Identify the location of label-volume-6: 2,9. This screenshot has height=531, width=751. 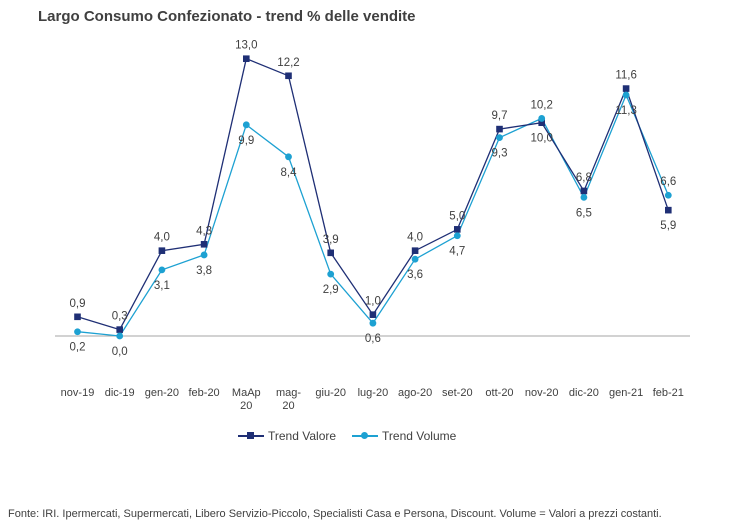
(331, 290).